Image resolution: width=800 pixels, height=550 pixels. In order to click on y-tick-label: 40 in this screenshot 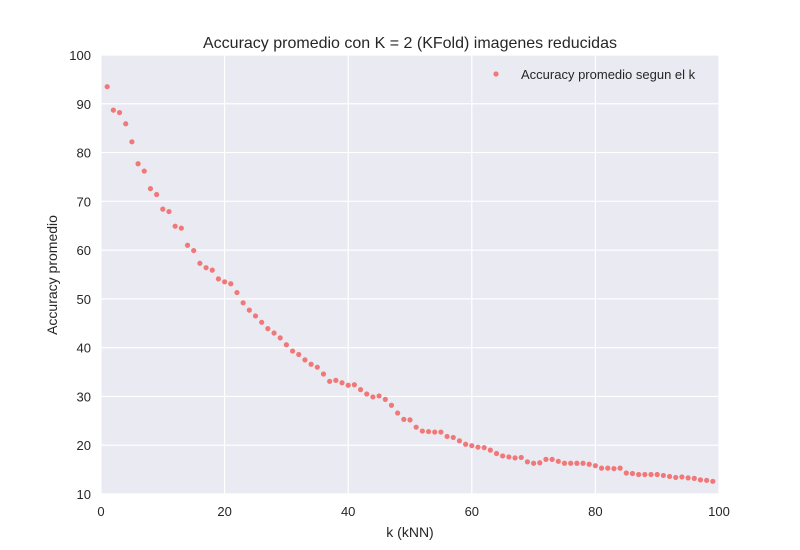, I will do `click(84, 348)`.